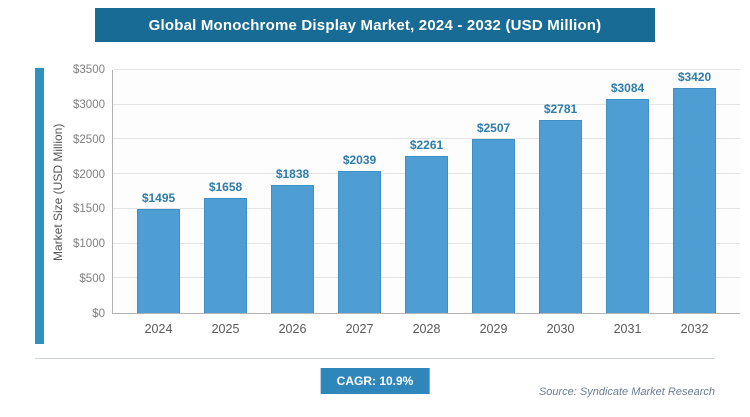 The height and width of the screenshot is (417, 750). What do you see at coordinates (560, 108) in the screenshot?
I see `bar-value-label: $2781` at bounding box center [560, 108].